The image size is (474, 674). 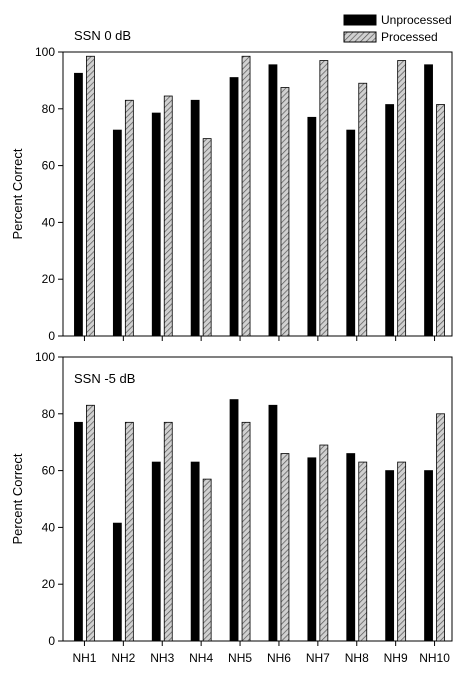 I want to click on legend: Unprocessed Processed, so click(x=397, y=28).